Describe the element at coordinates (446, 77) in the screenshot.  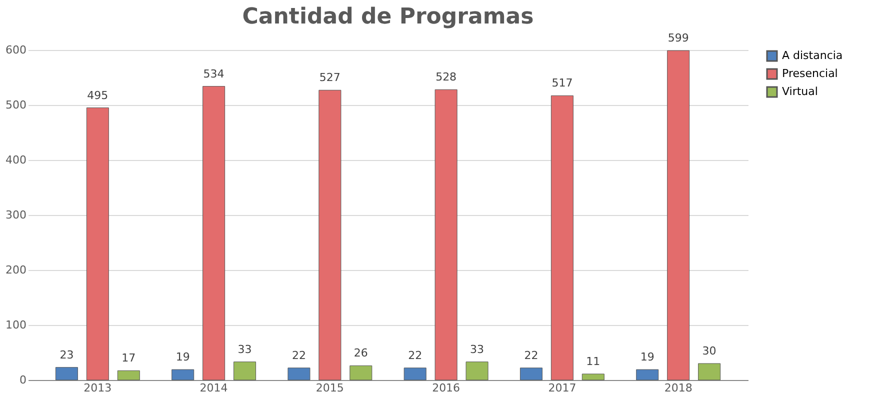
I see `data-label: 528` at that location.